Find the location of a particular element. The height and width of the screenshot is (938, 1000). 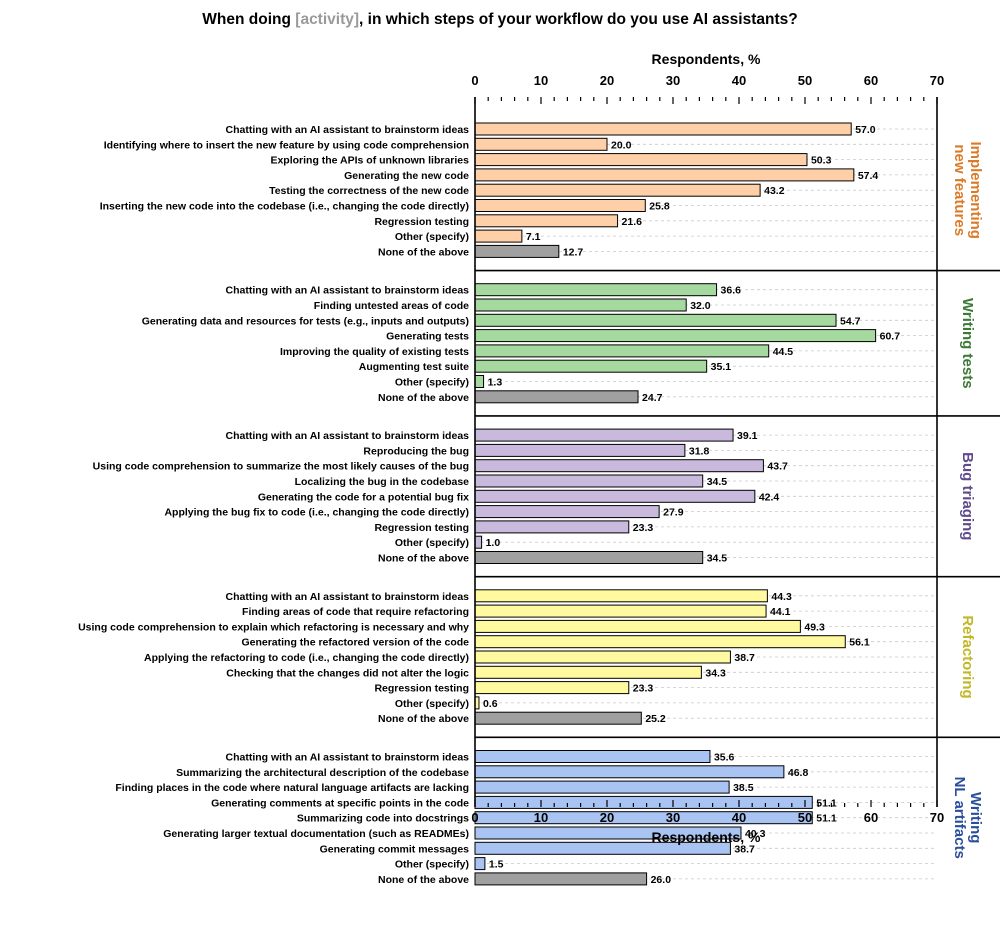

value-label: 1.5 is located at coordinates (496, 865).